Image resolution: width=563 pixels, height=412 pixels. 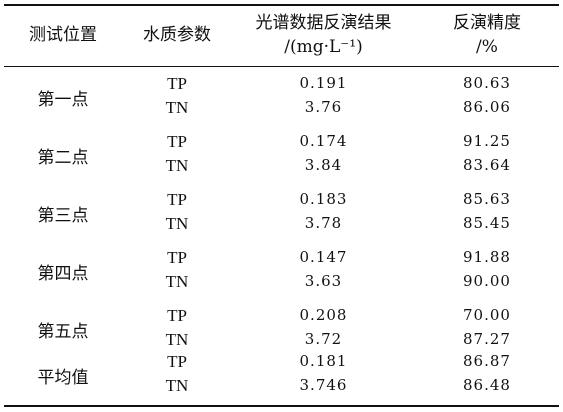 What do you see at coordinates (63, 331) in the screenshot?
I see `site-cell: 第五点` at bounding box center [63, 331].